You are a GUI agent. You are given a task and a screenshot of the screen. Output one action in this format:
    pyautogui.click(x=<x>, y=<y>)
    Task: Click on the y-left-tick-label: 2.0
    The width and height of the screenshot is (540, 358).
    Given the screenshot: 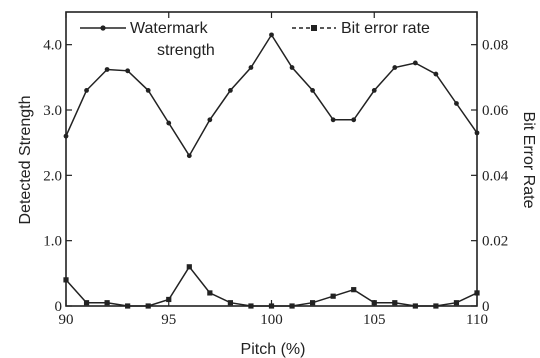 What is the action you would take?
    pyautogui.click(x=52, y=176)
    